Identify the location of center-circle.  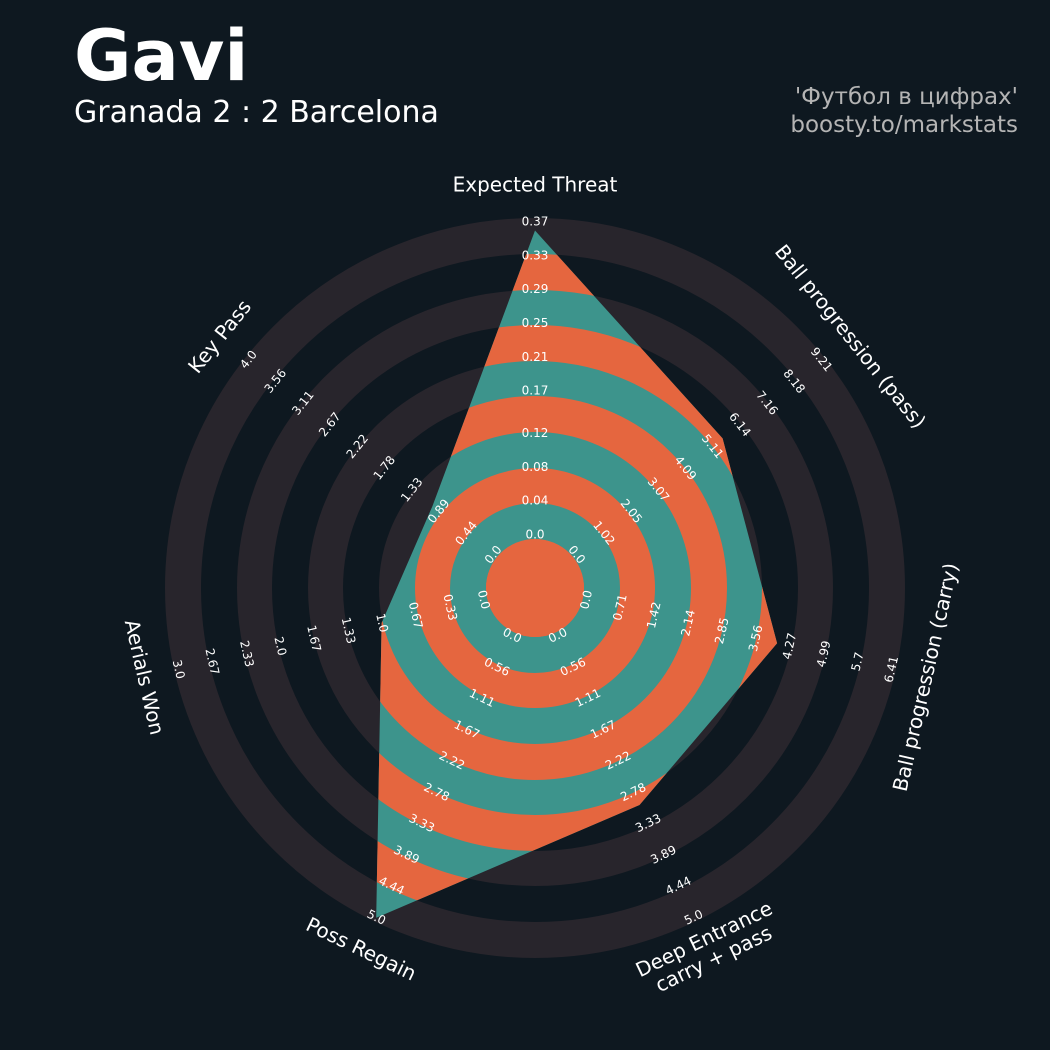
(535, 588).